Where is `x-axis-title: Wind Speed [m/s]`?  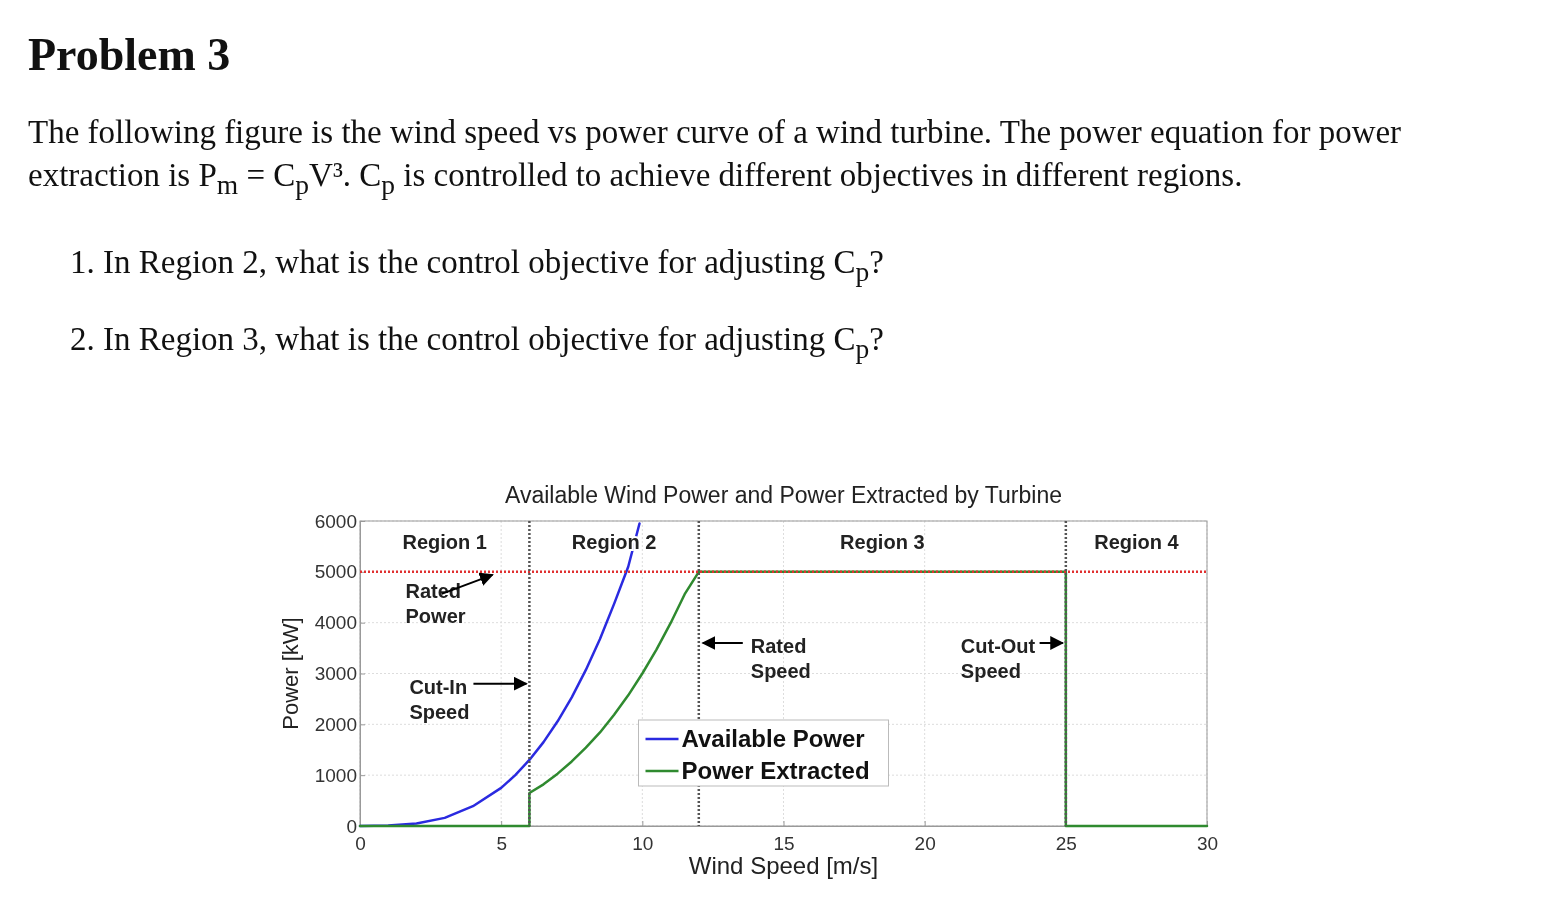
x-axis-title: Wind Speed [m/s] is located at coordinates (783, 865).